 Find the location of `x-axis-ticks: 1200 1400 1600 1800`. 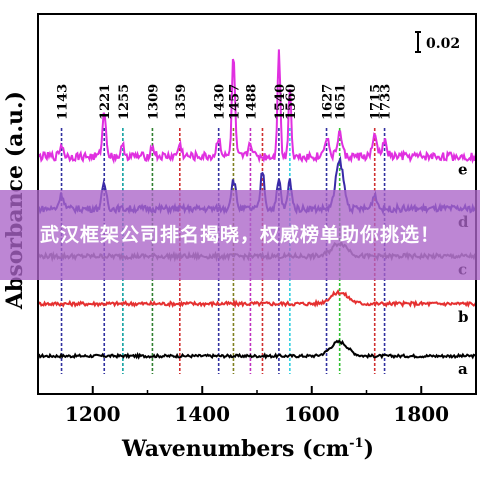

x-axis-ticks: 1200 1400 1600 1800 is located at coordinates (257, 406).